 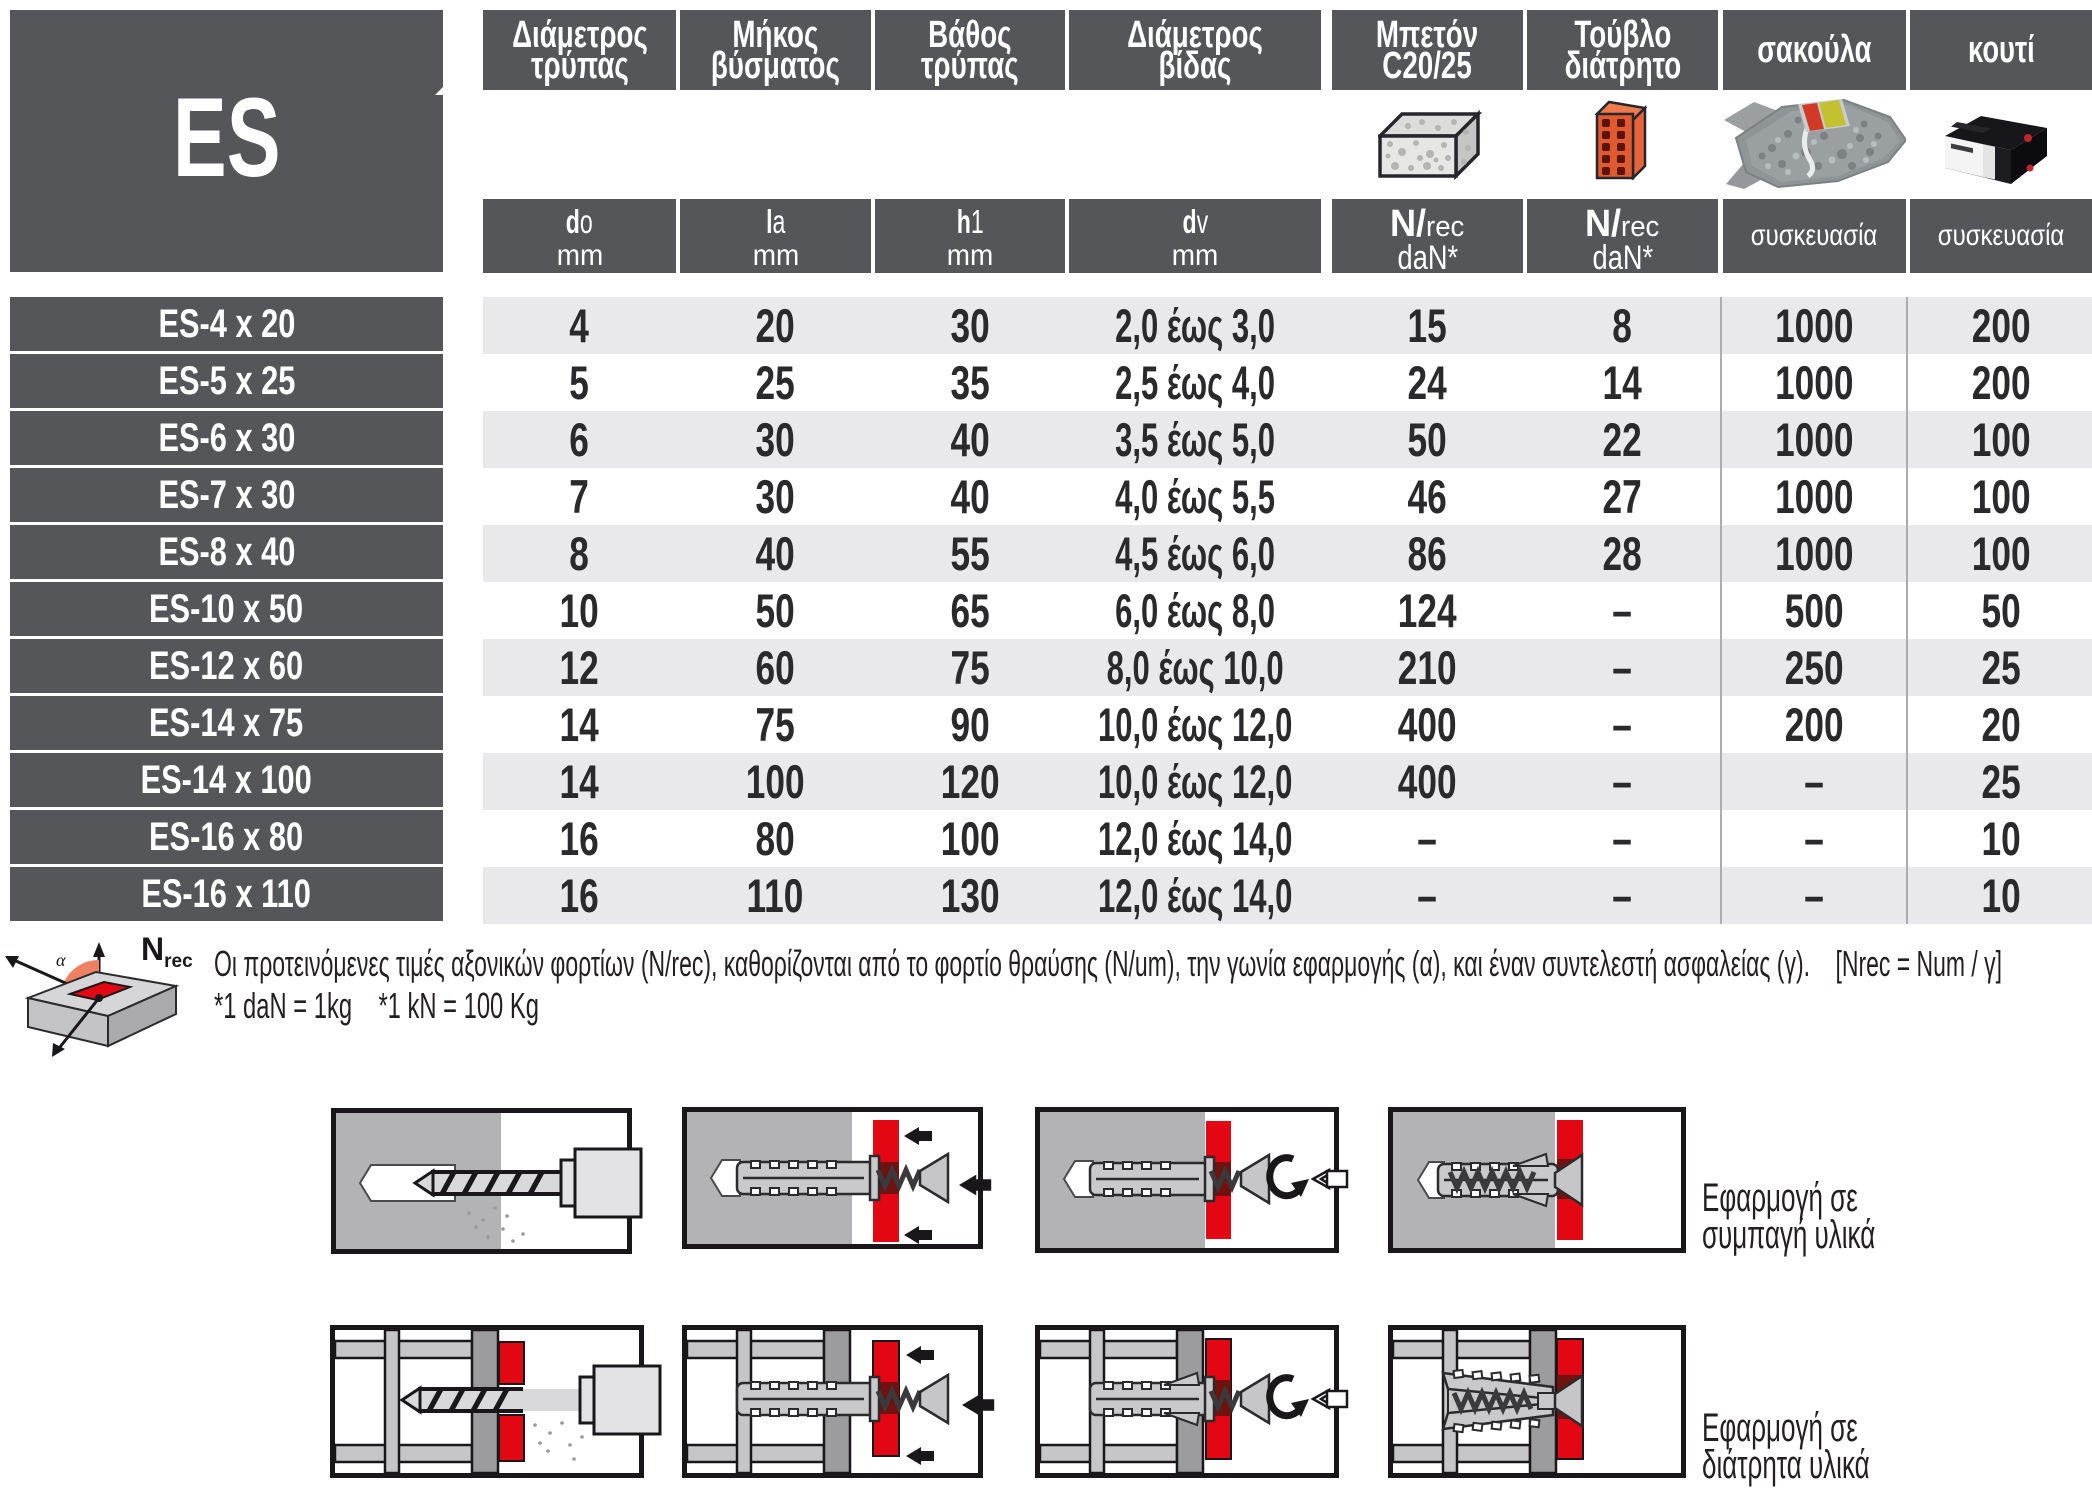 What do you see at coordinates (61, 960) in the screenshot?
I see `svg-text: α` at bounding box center [61, 960].